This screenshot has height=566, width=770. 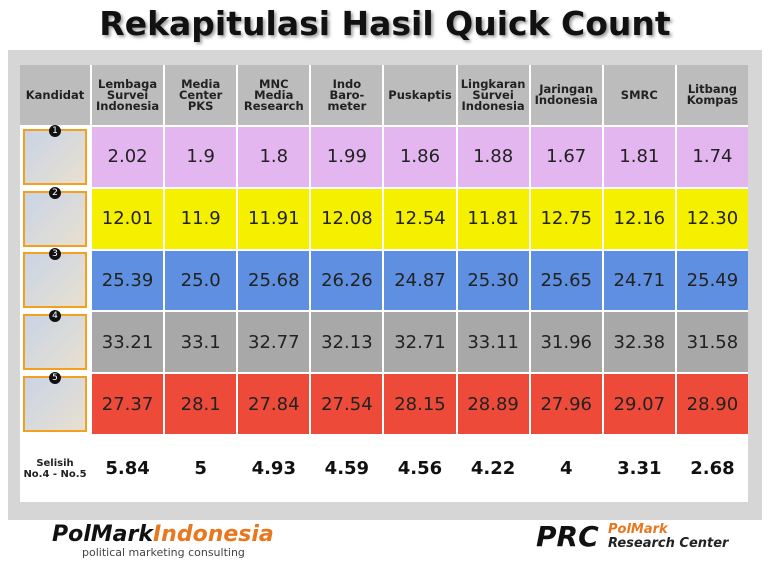 I want to click on photo-placeholder: 1, so click(x=55, y=154).